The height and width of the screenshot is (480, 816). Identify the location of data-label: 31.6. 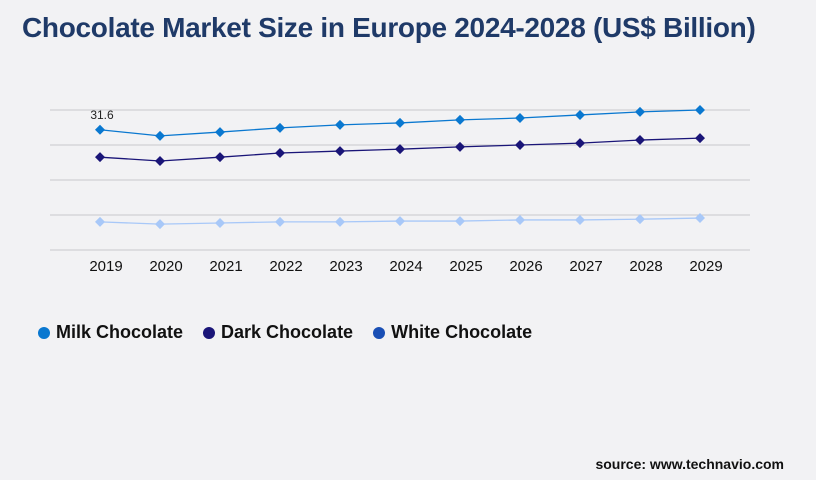
(102, 115).